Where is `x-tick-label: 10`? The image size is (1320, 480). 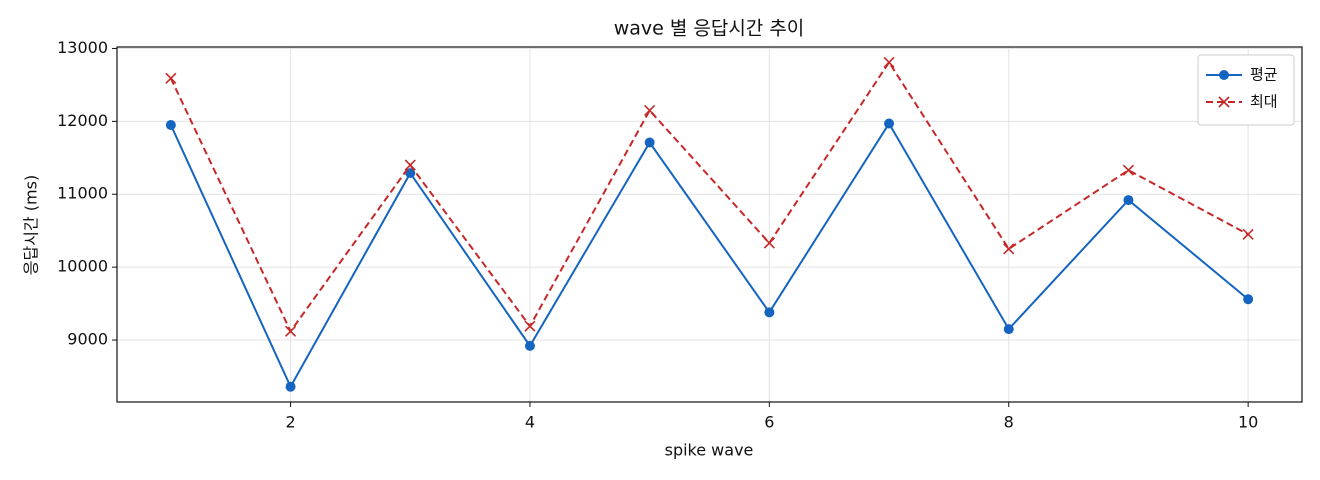
x-tick-label: 10 is located at coordinates (1248, 422).